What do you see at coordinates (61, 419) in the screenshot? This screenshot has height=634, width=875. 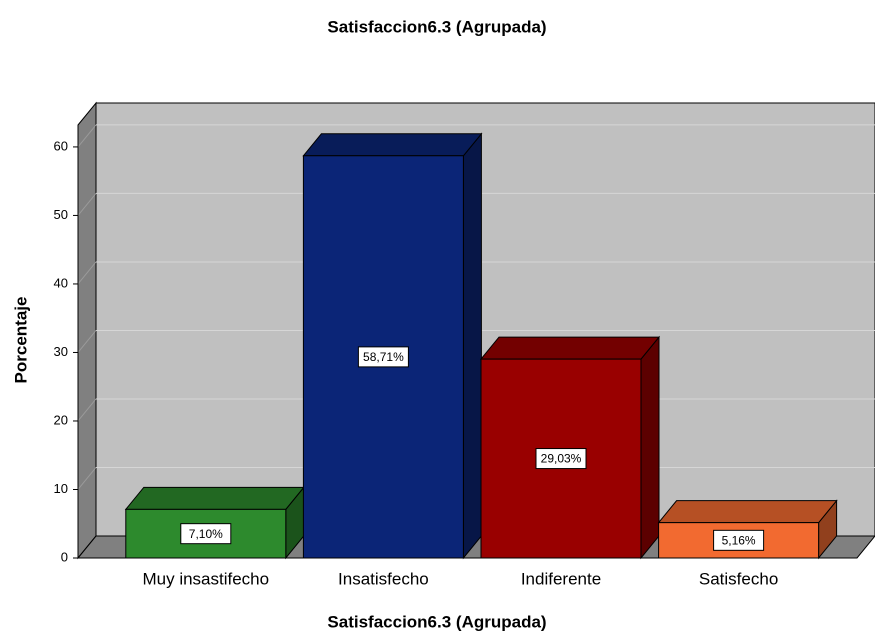 I see `y-tick-label: 20` at bounding box center [61, 419].